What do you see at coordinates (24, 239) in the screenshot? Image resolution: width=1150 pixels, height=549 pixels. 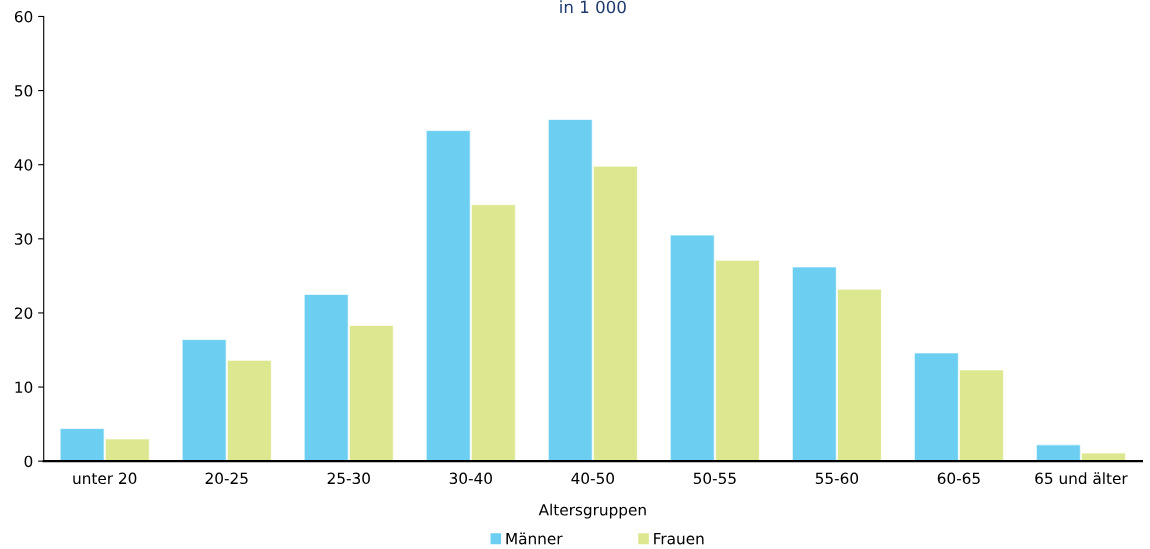 I see `y-tick-label: 30` at bounding box center [24, 239].